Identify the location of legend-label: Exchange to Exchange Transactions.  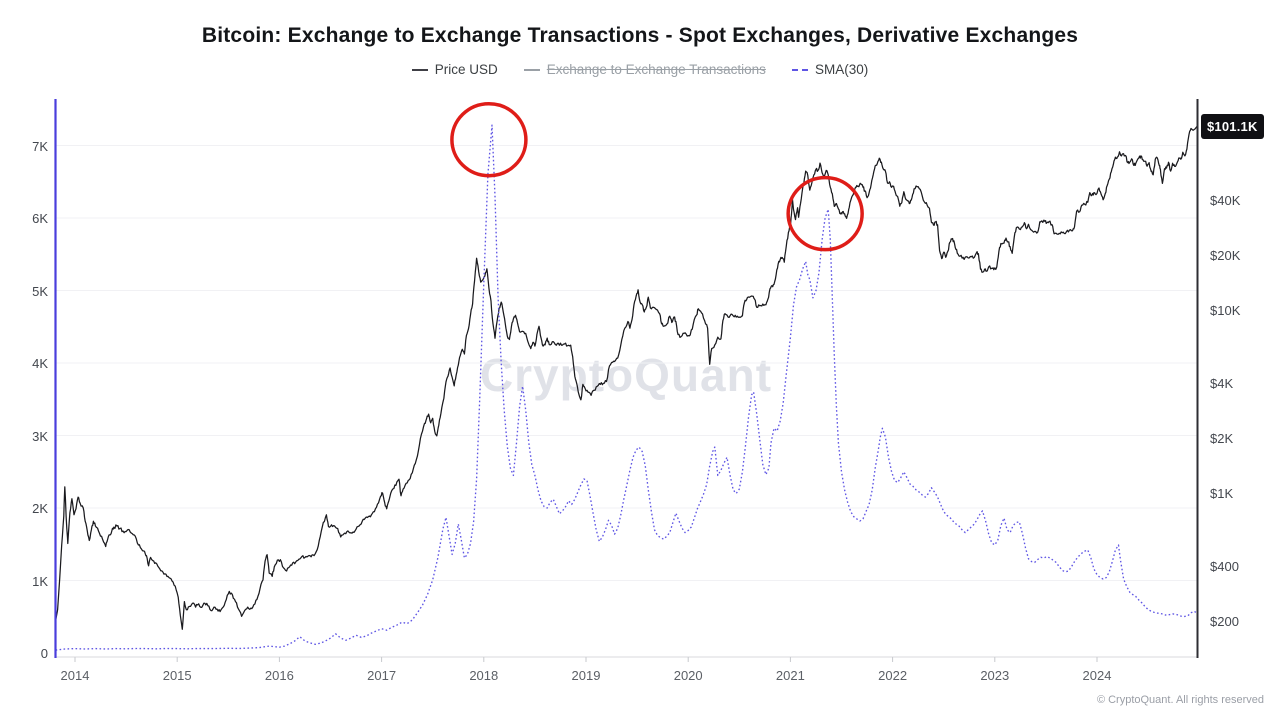
(656, 69).